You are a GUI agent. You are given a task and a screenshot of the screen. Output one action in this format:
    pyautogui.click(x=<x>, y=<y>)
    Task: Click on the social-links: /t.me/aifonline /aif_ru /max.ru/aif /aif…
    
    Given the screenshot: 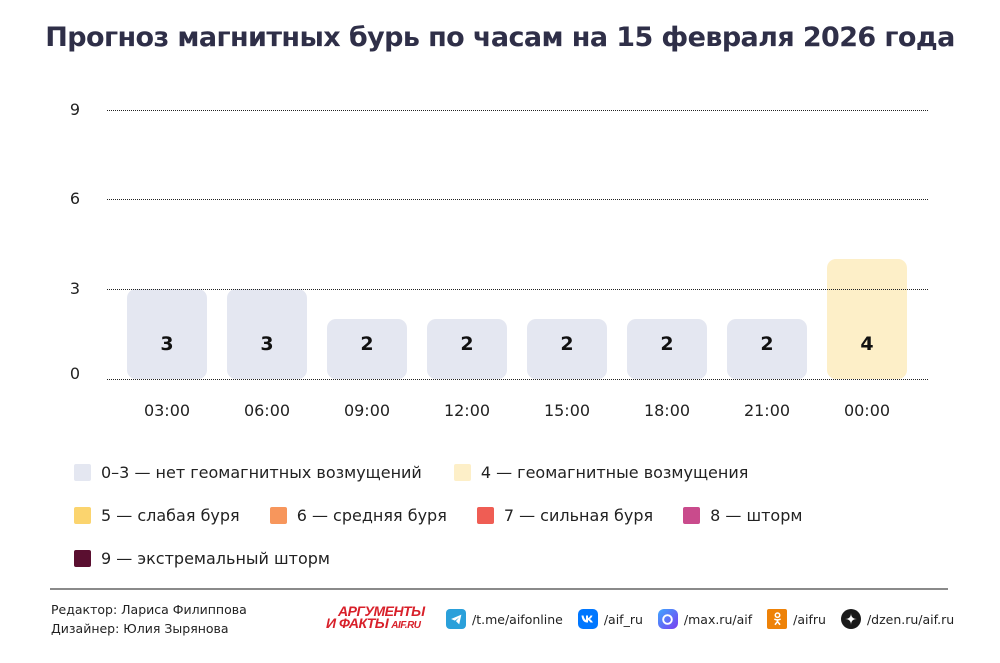 What is the action you would take?
    pyautogui.click(x=707, y=619)
    